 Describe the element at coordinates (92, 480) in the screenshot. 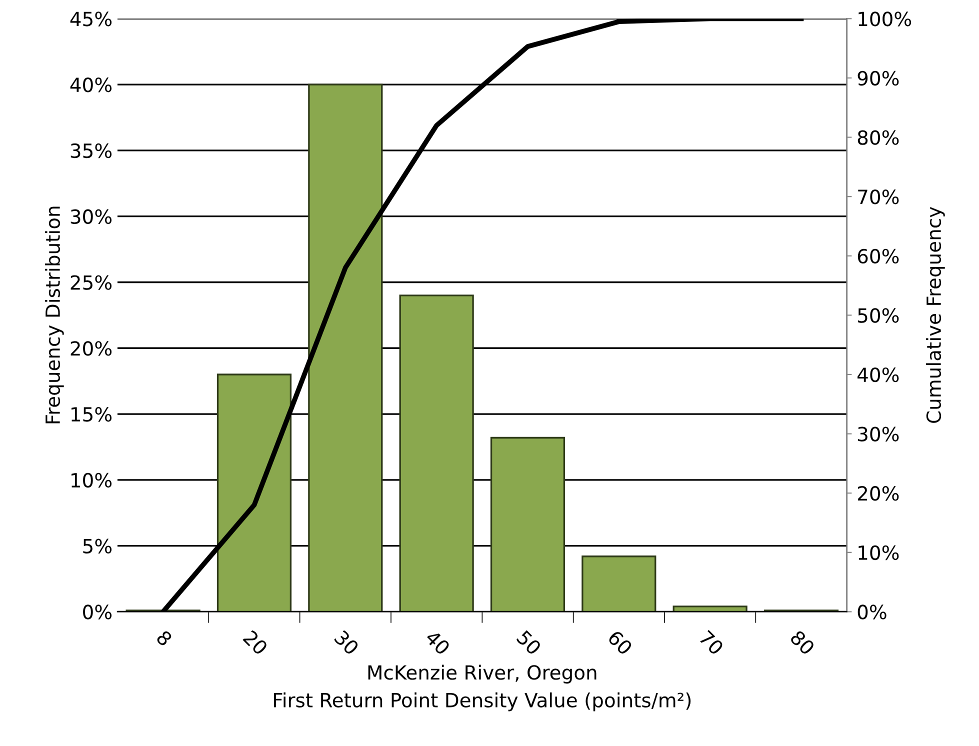

I see `y-tick-label: 10%` at that location.